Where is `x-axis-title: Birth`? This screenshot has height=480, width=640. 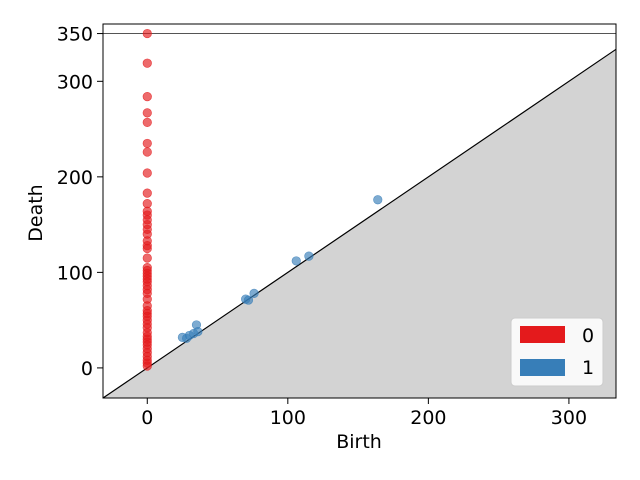
x-axis-title: Birth is located at coordinates (359, 442).